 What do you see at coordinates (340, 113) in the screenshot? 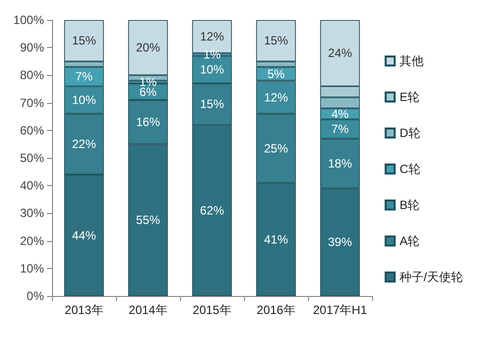
I see `data-label: 4%` at bounding box center [340, 113].